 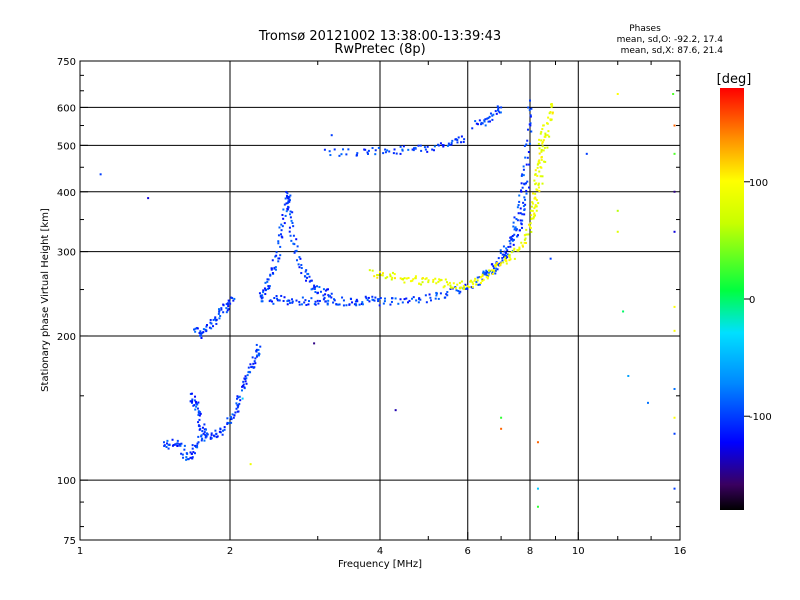 I want to click on y-tick-label: 100, so click(x=66, y=481).